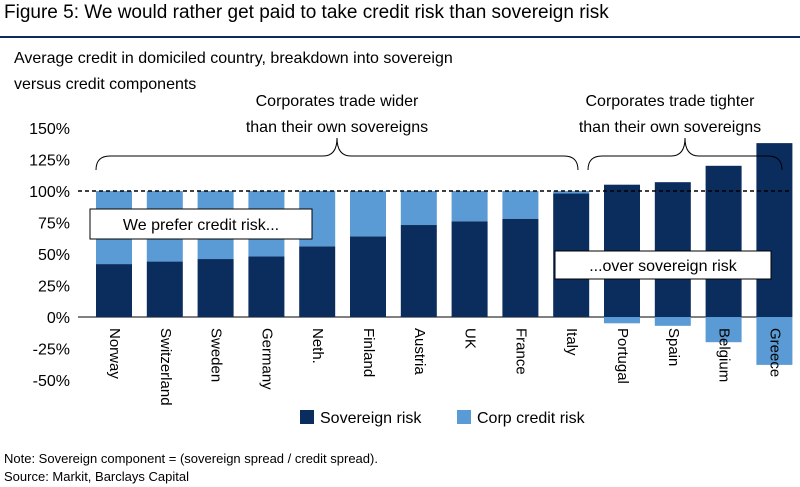 This screenshot has width=800, height=487. I want to click on bar-sovereign-france, so click(520, 267).